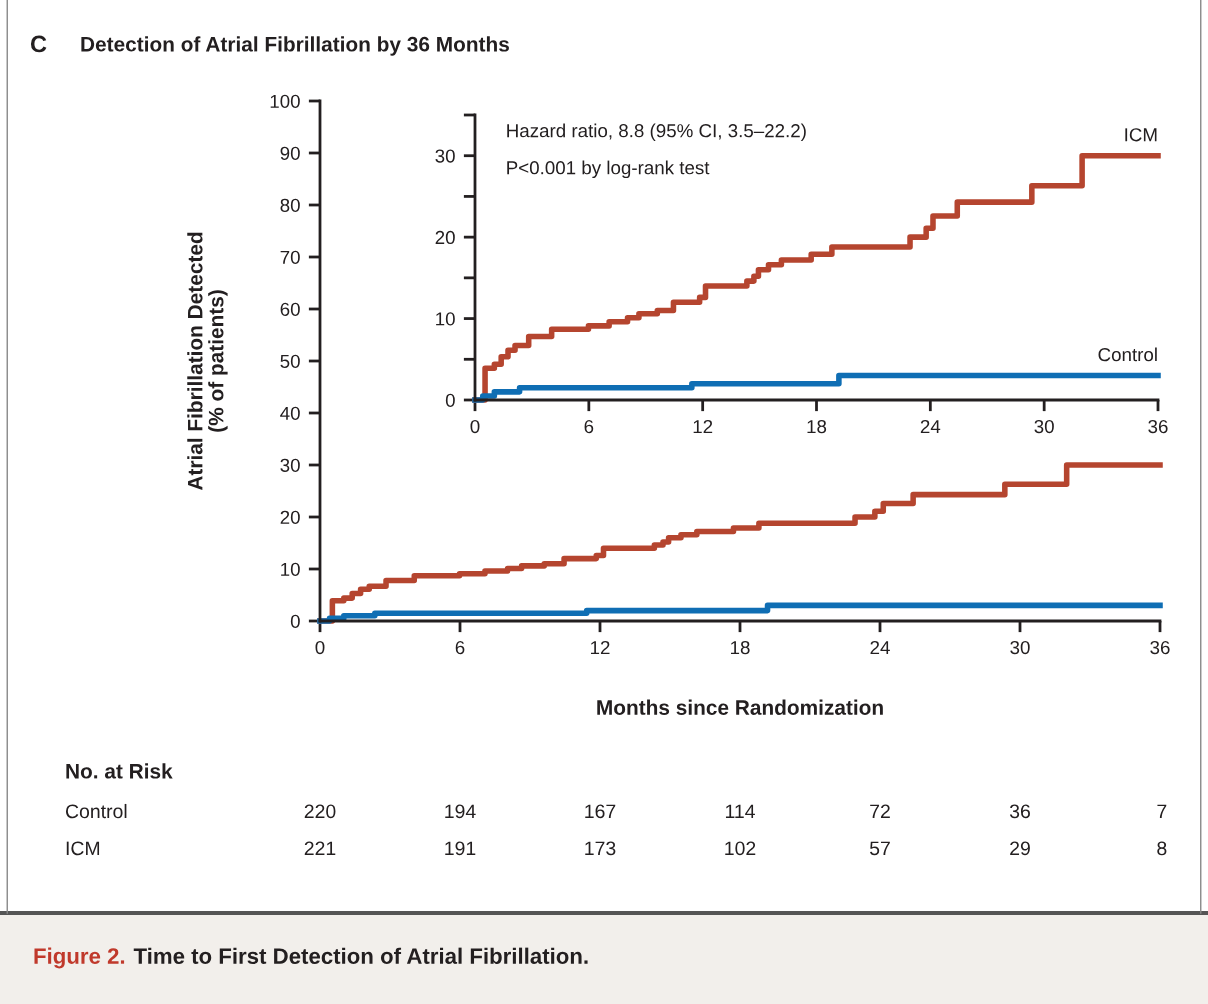  What do you see at coordinates (290, 153) in the screenshot?
I see `y-tick-label: 90` at bounding box center [290, 153].